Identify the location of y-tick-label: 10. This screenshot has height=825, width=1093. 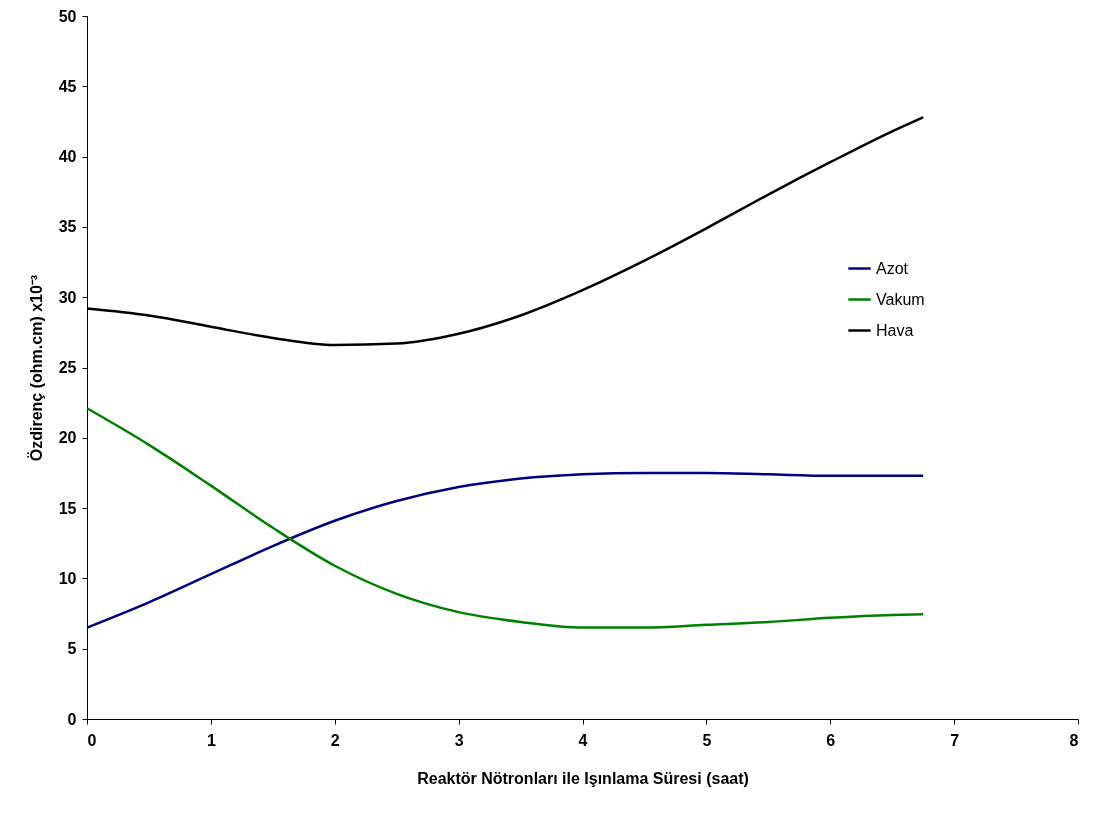
(67, 578).